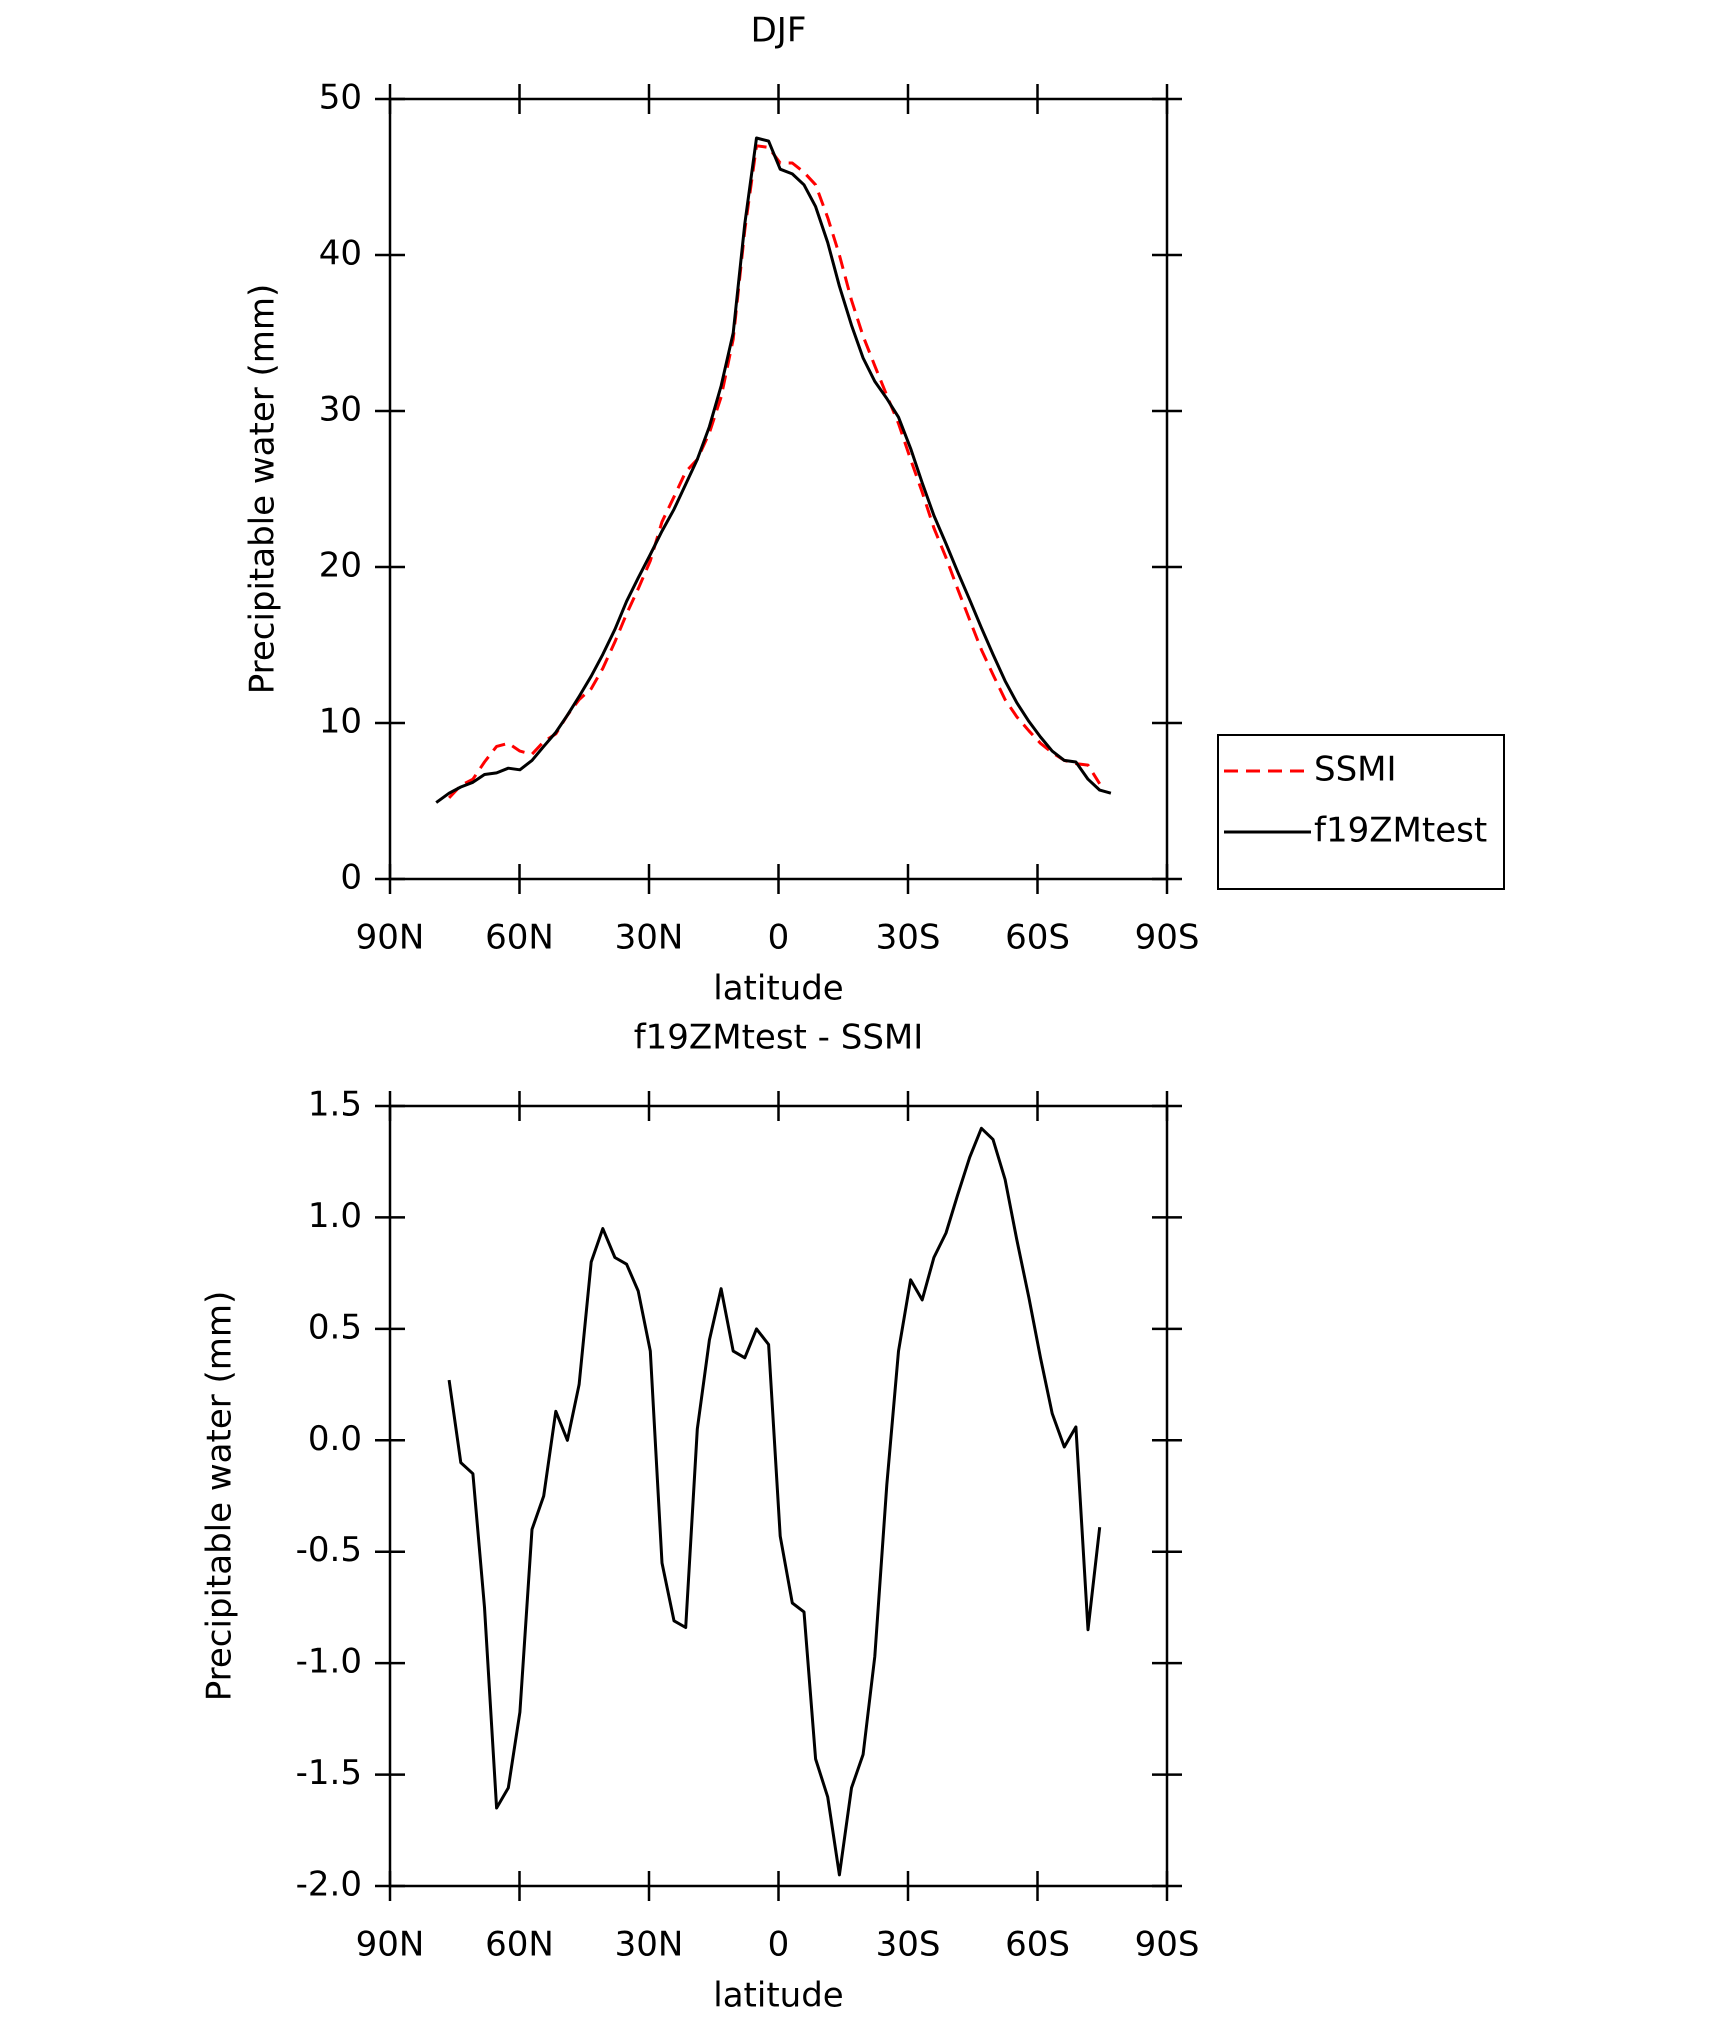 Image resolution: width=1710 pixels, height=2025 pixels. Describe the element at coordinates (779, 31) in the screenshot. I see `chart-title: DJF` at that location.